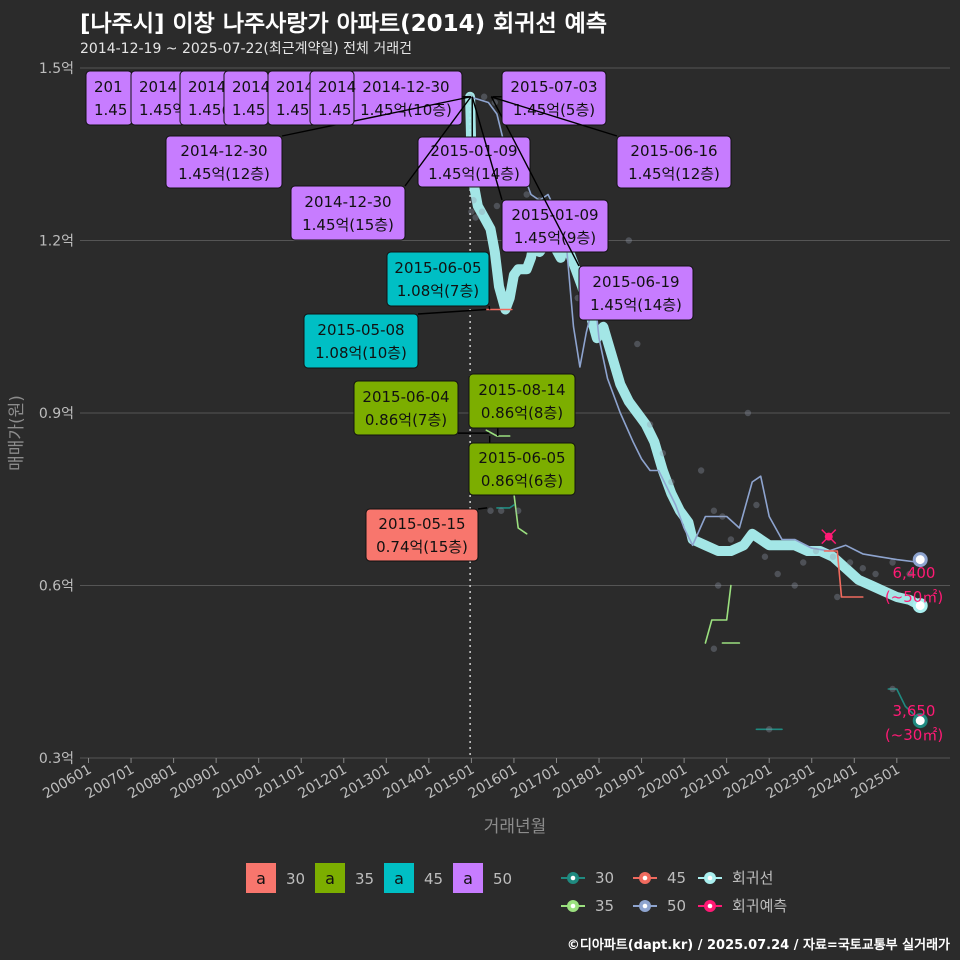 The image size is (960, 960). What do you see at coordinates (920, 606) in the screenshot?
I see `end-marker-reg` at bounding box center [920, 606].